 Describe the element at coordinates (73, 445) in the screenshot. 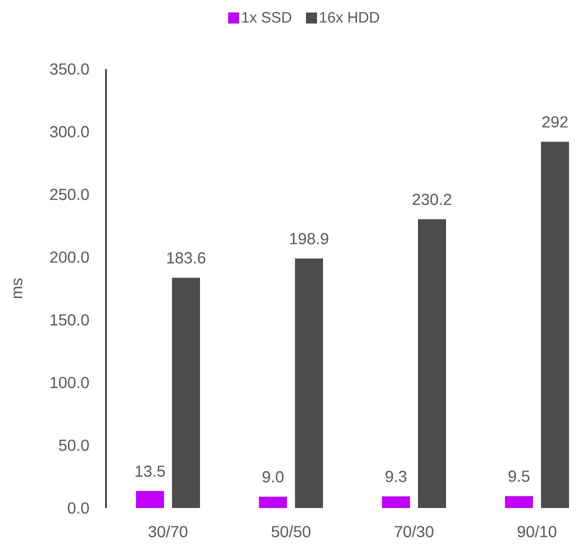

I see `y-tick-label: 50.0` at that location.